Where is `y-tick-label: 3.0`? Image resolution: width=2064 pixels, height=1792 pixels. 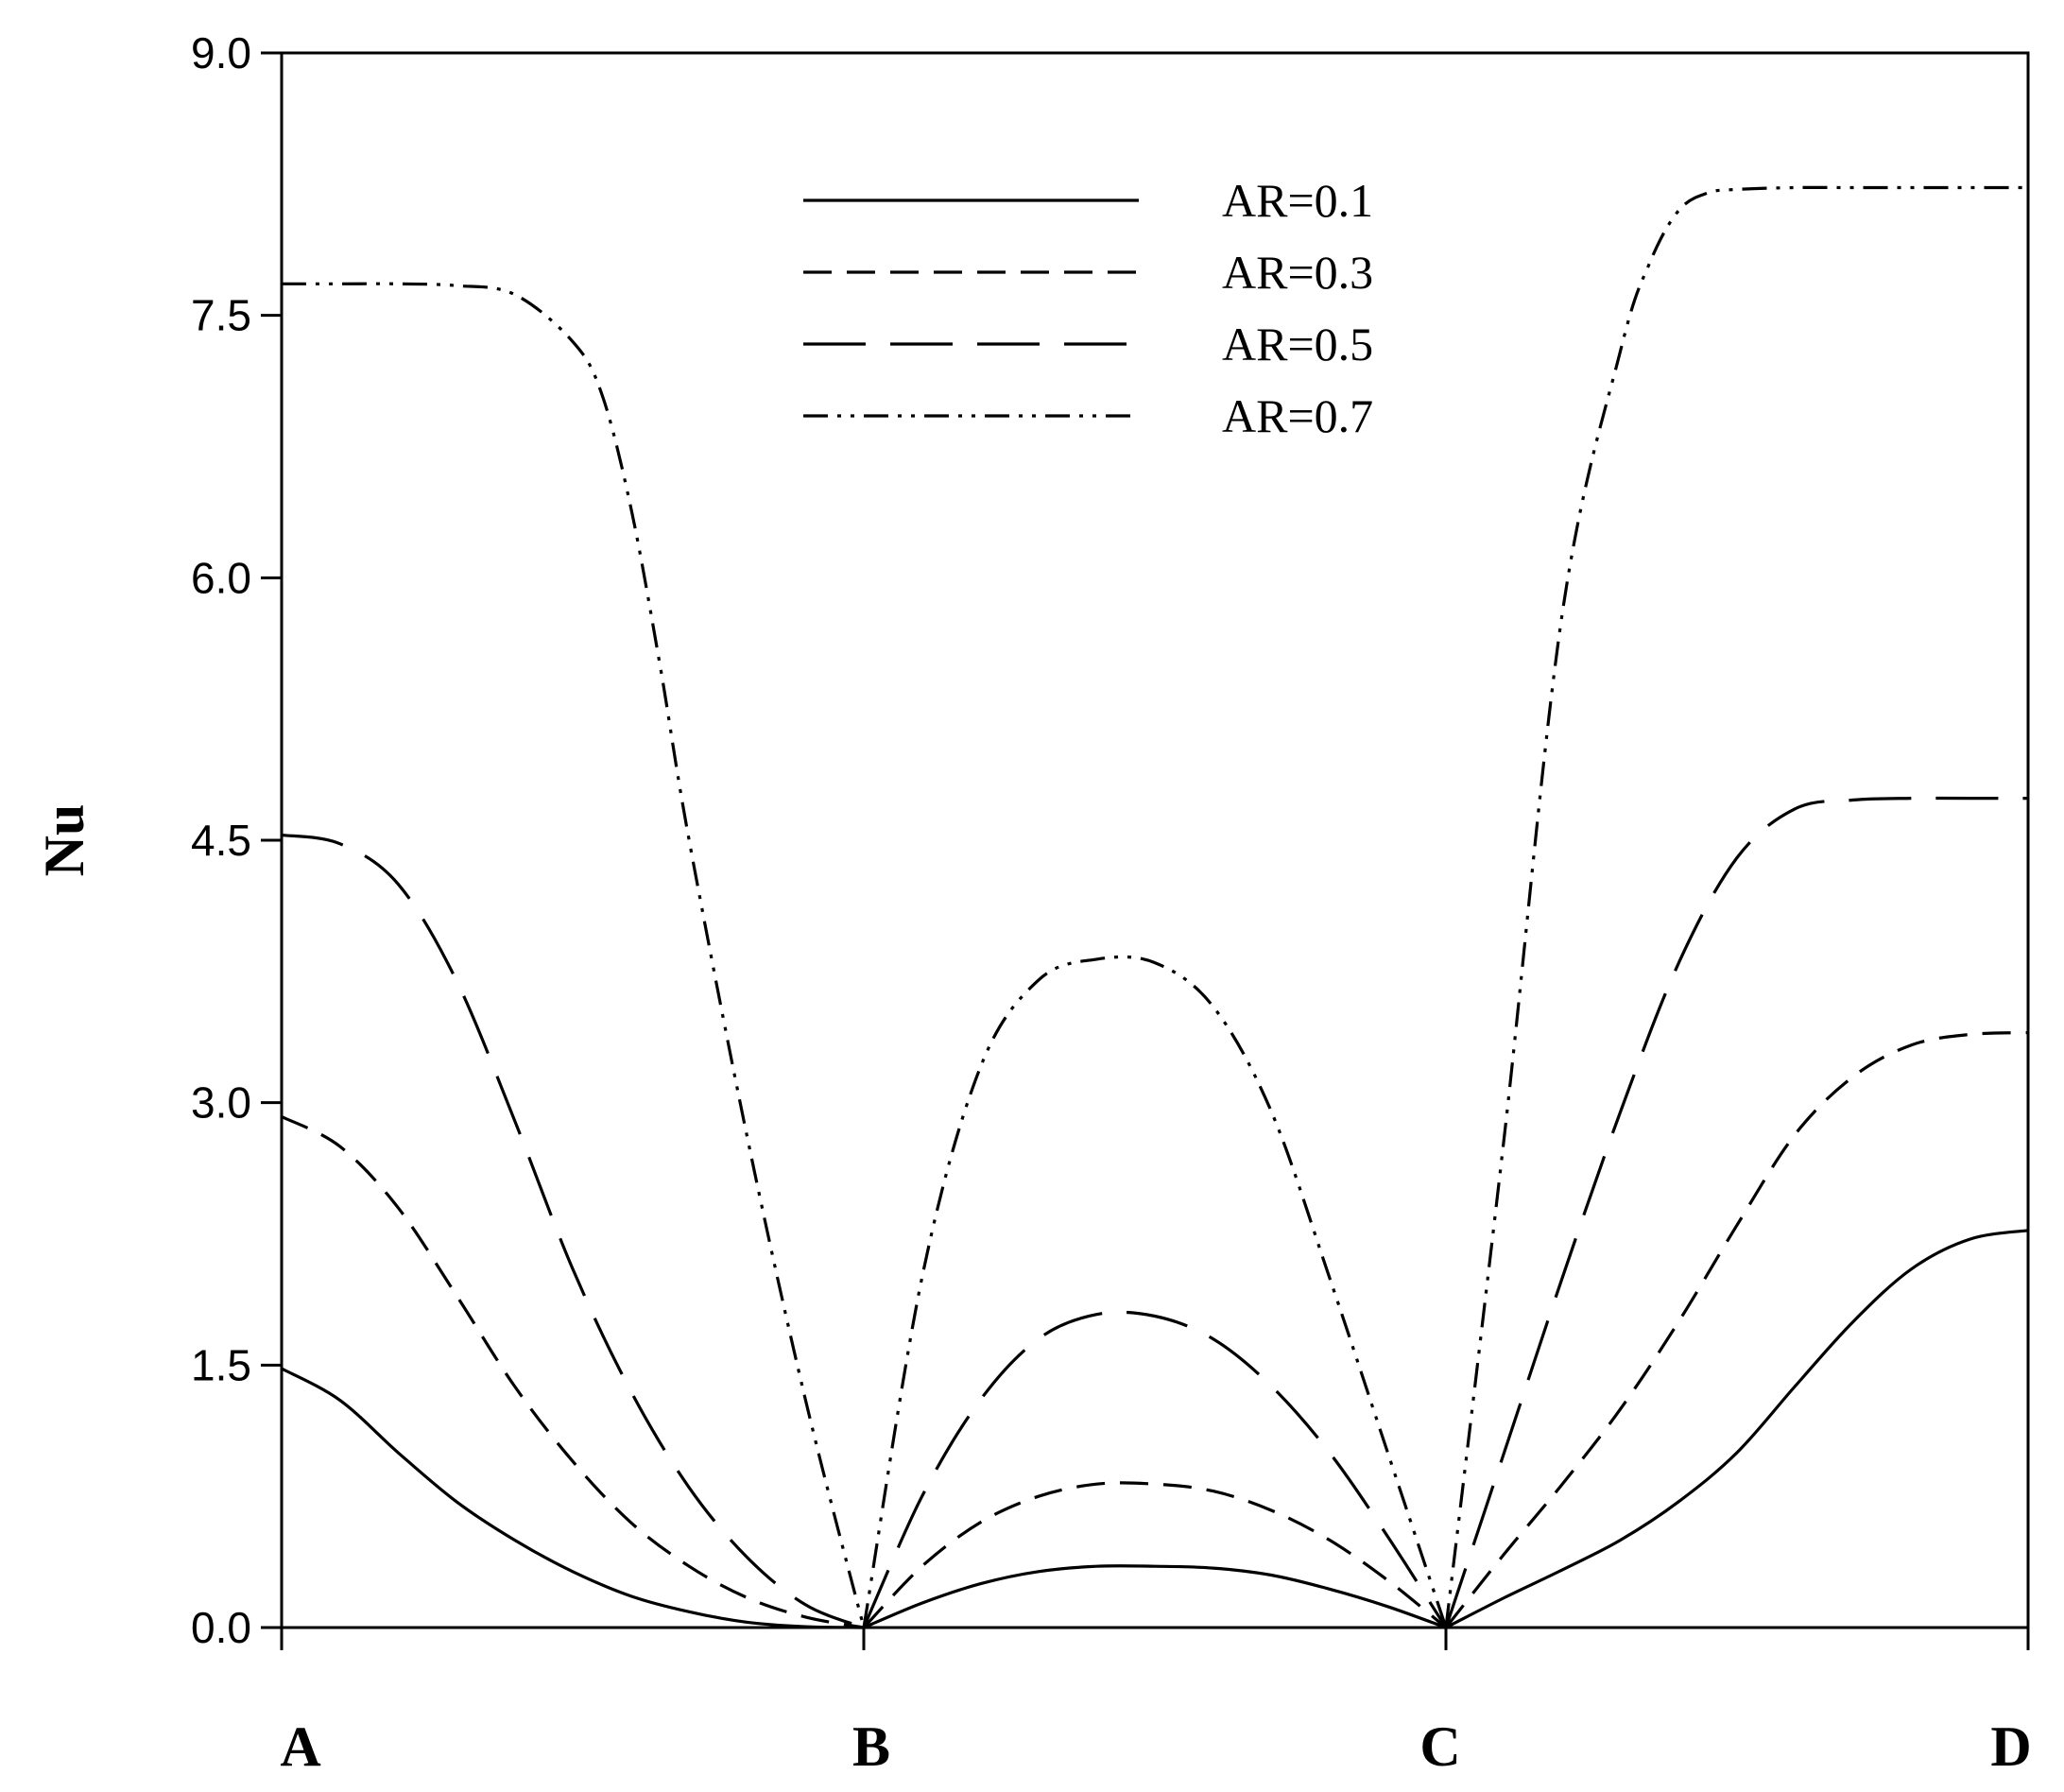
y-tick-label: 3.0 is located at coordinates (221, 1103).